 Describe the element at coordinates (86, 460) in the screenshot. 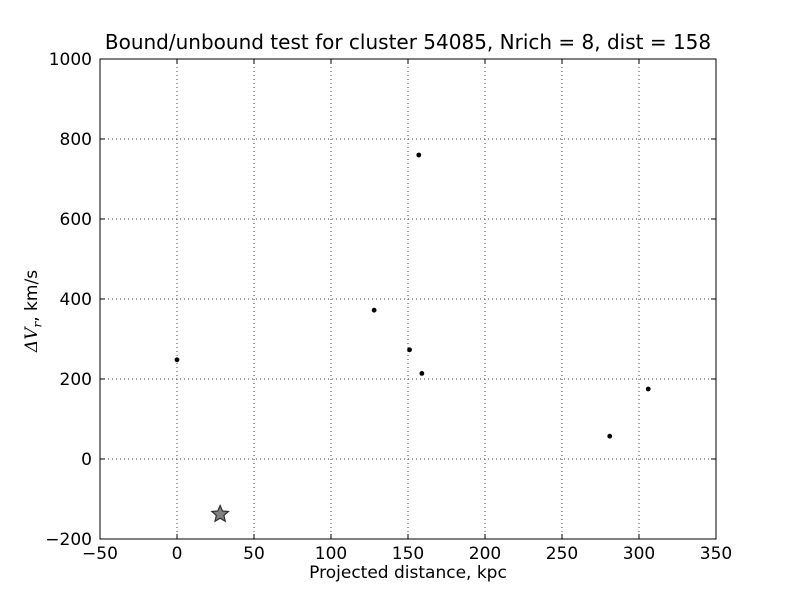

I see `y-tick-label: 0` at that location.